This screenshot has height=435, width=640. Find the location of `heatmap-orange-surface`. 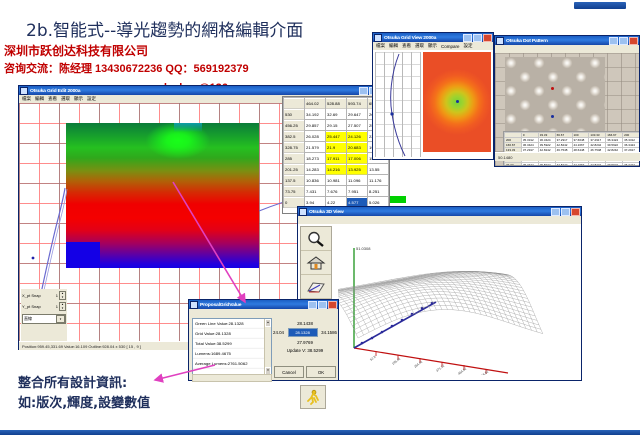

heatmap-orange-surface is located at coordinates (457, 102).